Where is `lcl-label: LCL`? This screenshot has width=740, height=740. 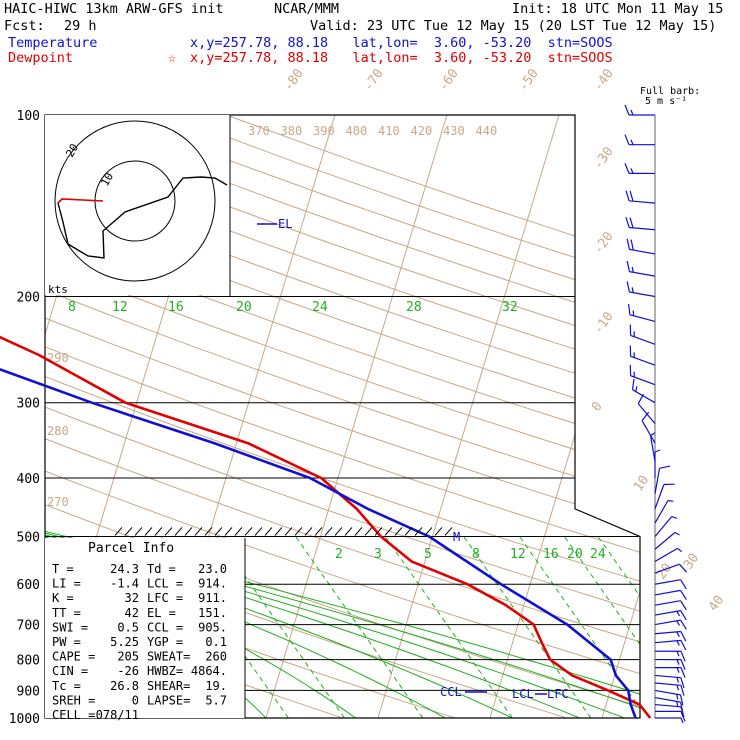 lcl-label: LCL is located at coordinates (523, 694).